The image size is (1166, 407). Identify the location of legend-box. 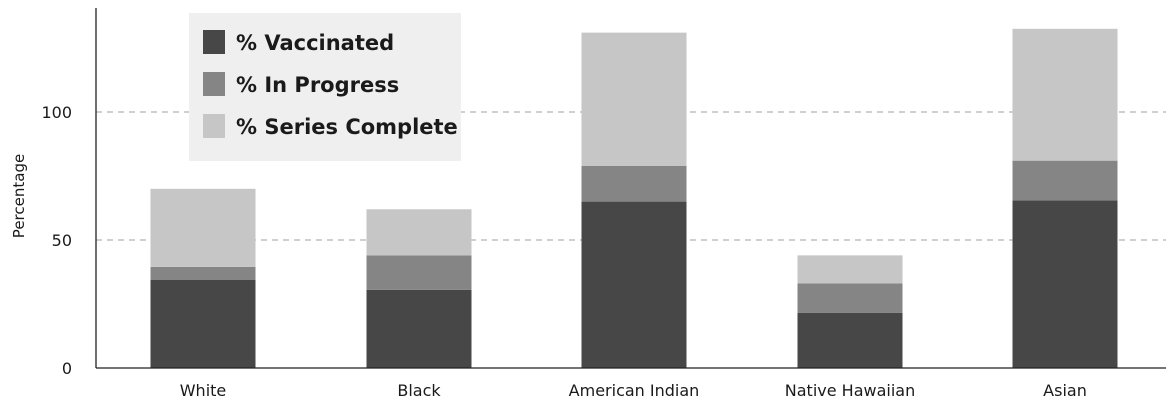
(325, 87).